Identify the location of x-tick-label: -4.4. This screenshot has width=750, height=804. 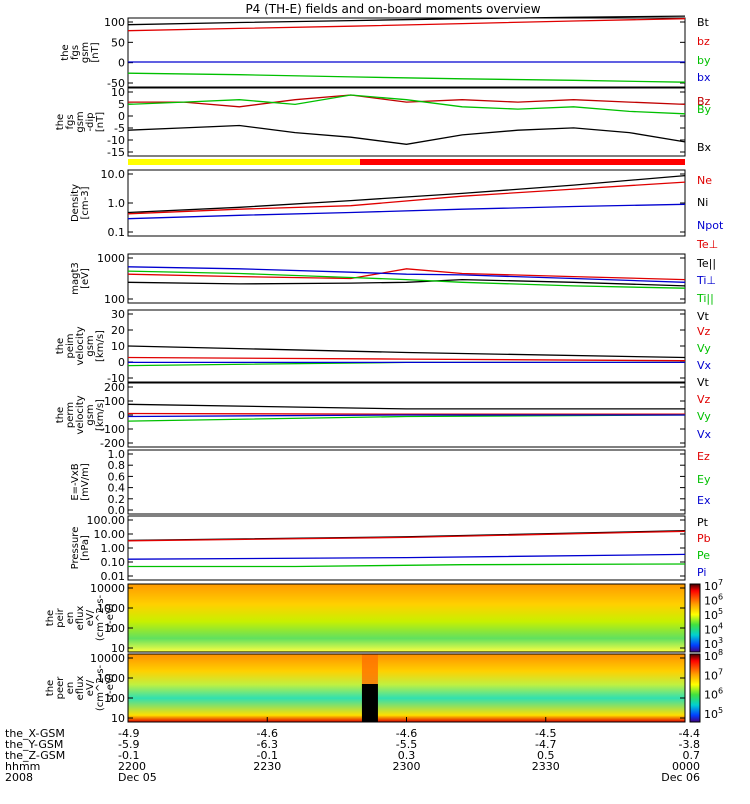
(689, 733).